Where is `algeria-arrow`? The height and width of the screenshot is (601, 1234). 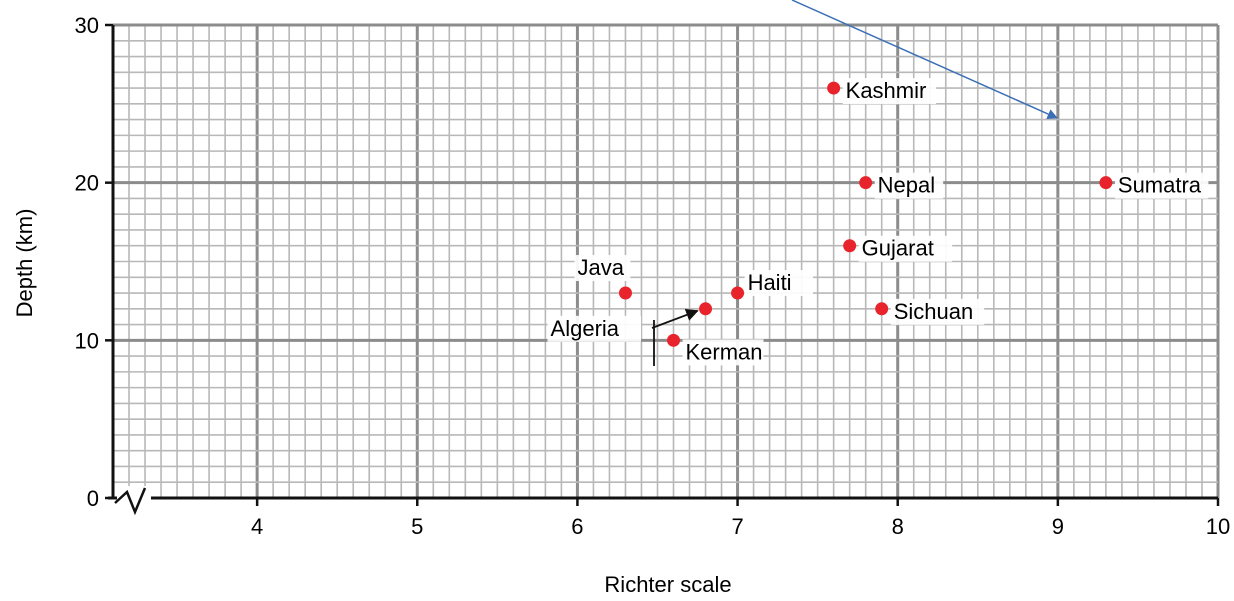 algeria-arrow is located at coordinates (675, 318).